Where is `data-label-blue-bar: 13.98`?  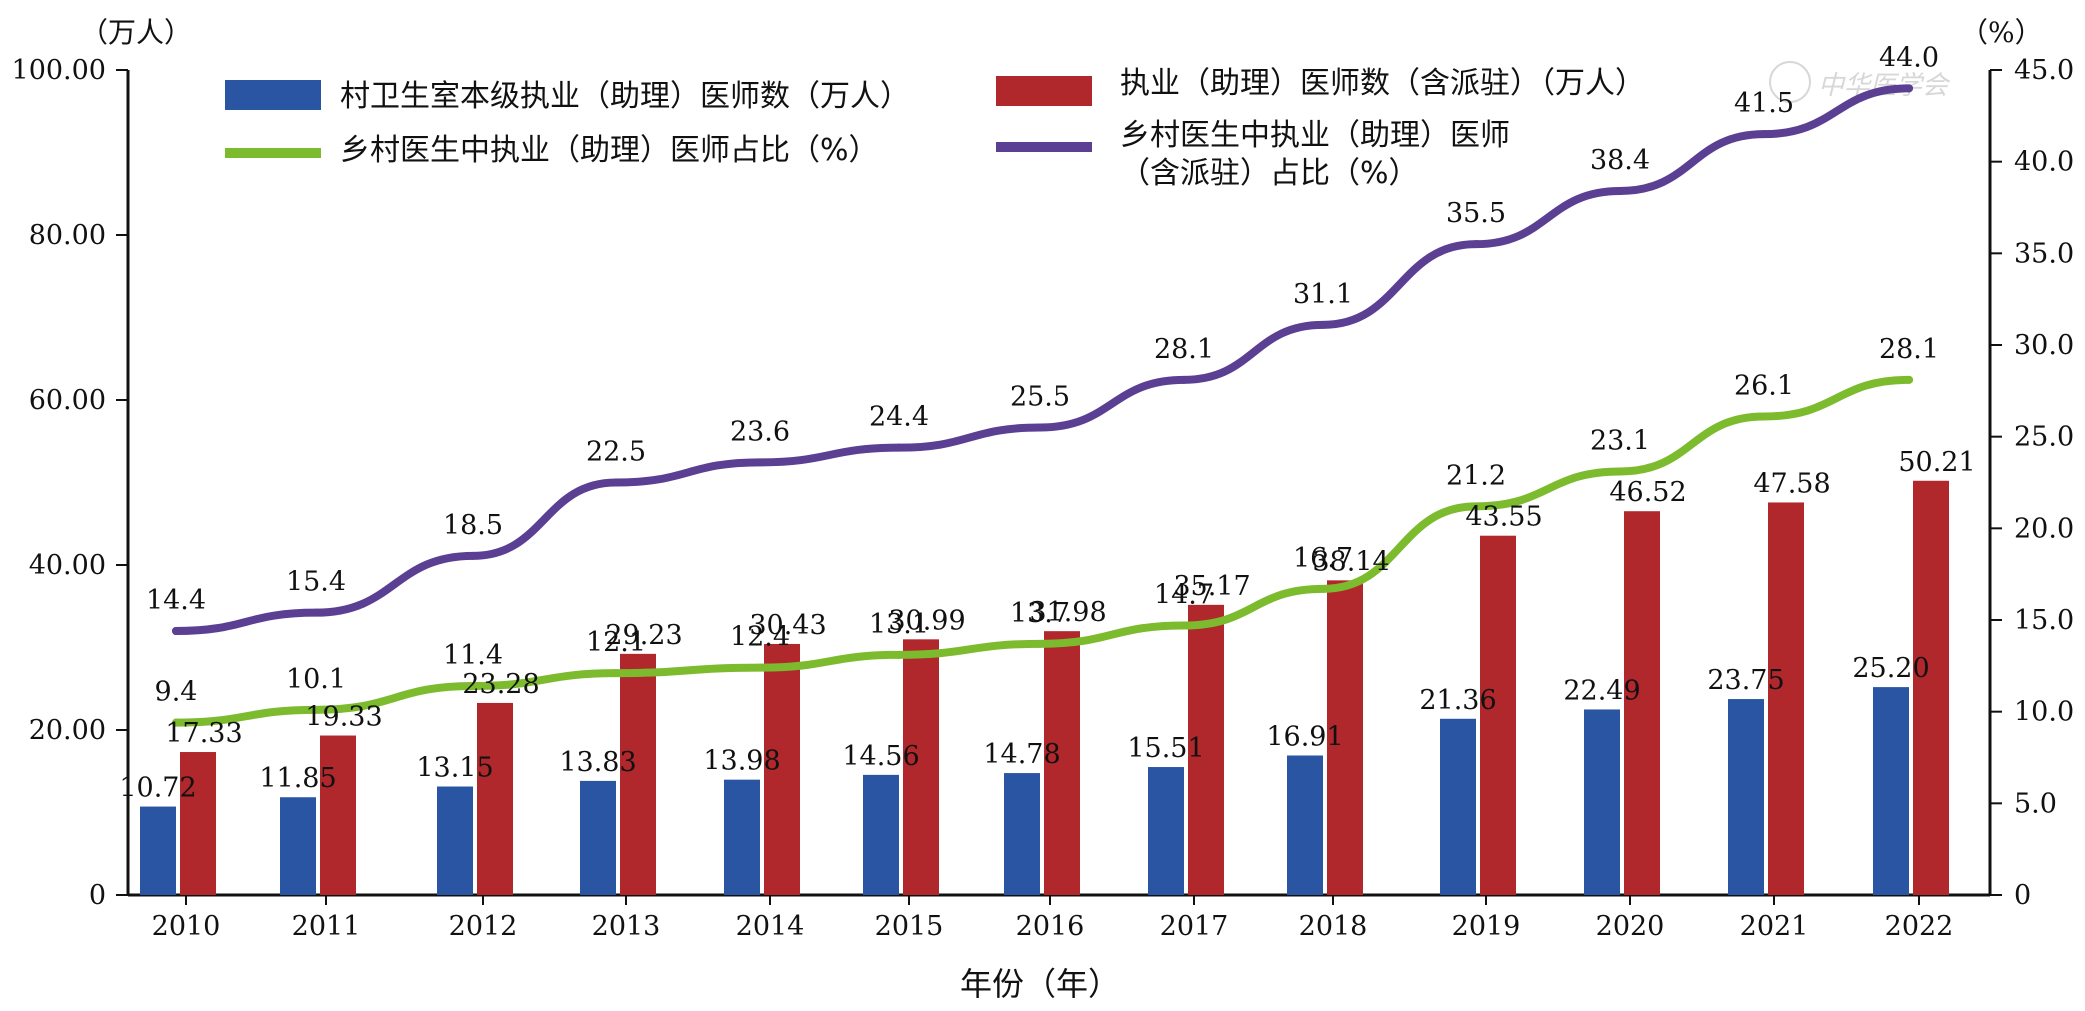 data-label-blue-bar: 13.98 is located at coordinates (741, 761).